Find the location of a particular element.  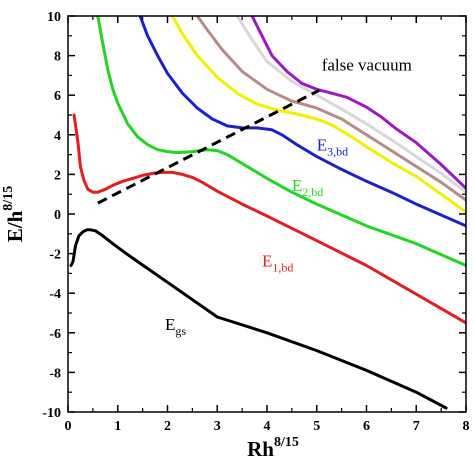

y-axis-title: E/h8/15 is located at coordinates (14, 214).